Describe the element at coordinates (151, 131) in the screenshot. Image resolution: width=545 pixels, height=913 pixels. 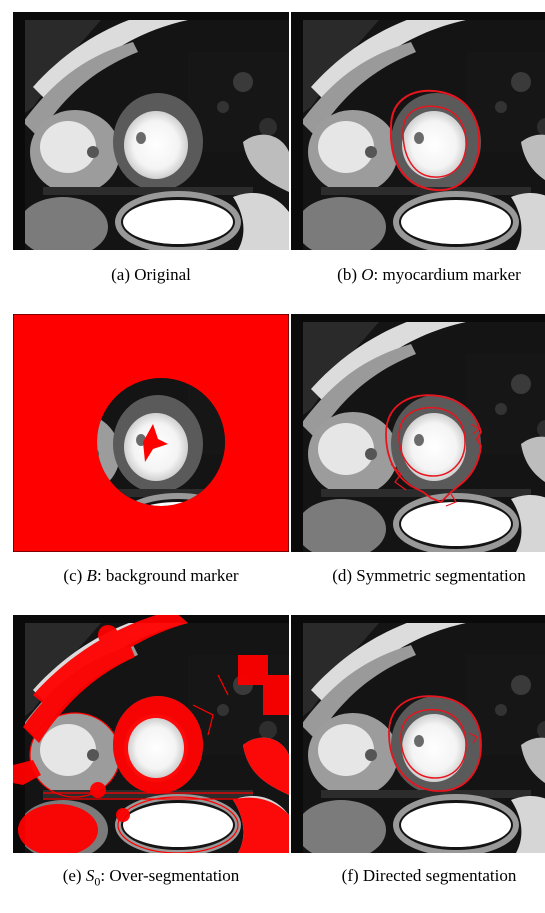
I see `panel-a-image` at that location.